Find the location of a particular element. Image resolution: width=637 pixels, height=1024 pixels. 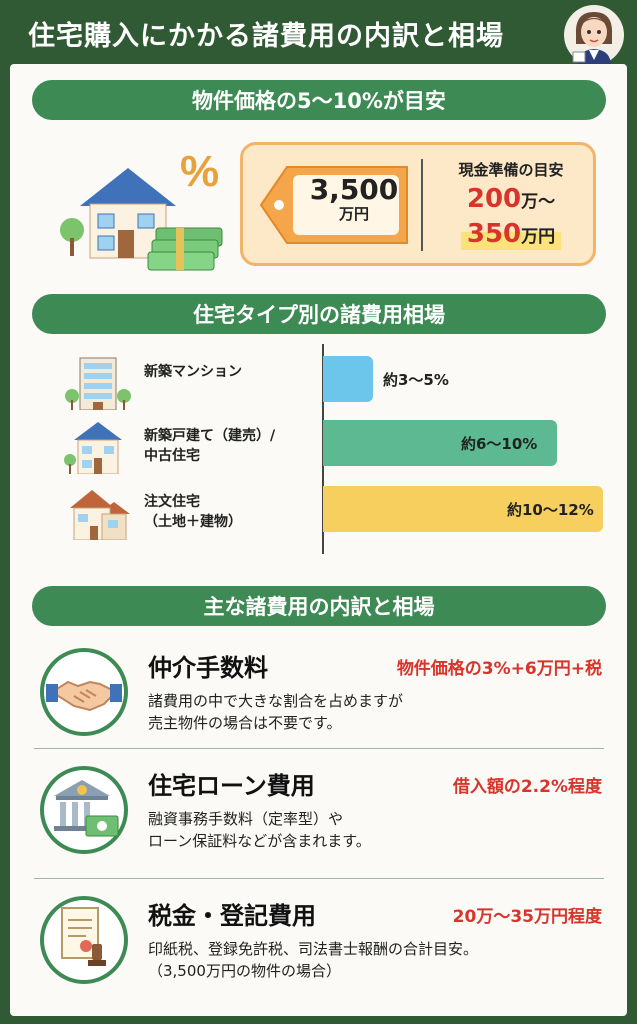

item-desc-line: 諸費用の中で大きな割合を占めますが is located at coordinates (276, 701).